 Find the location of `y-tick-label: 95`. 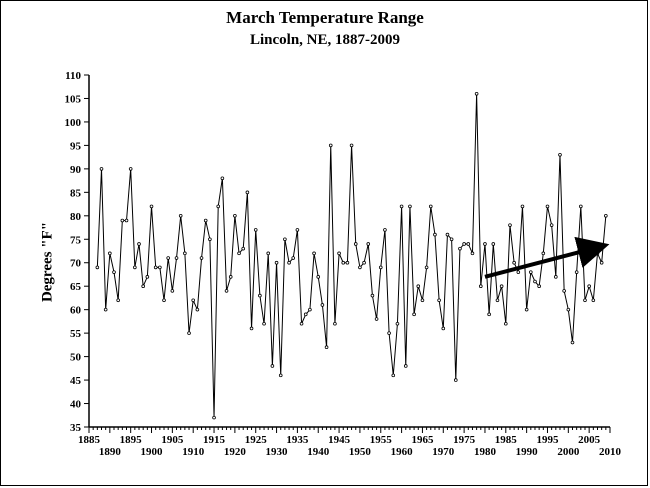

y-tick-label: 95 is located at coordinates (76, 146).